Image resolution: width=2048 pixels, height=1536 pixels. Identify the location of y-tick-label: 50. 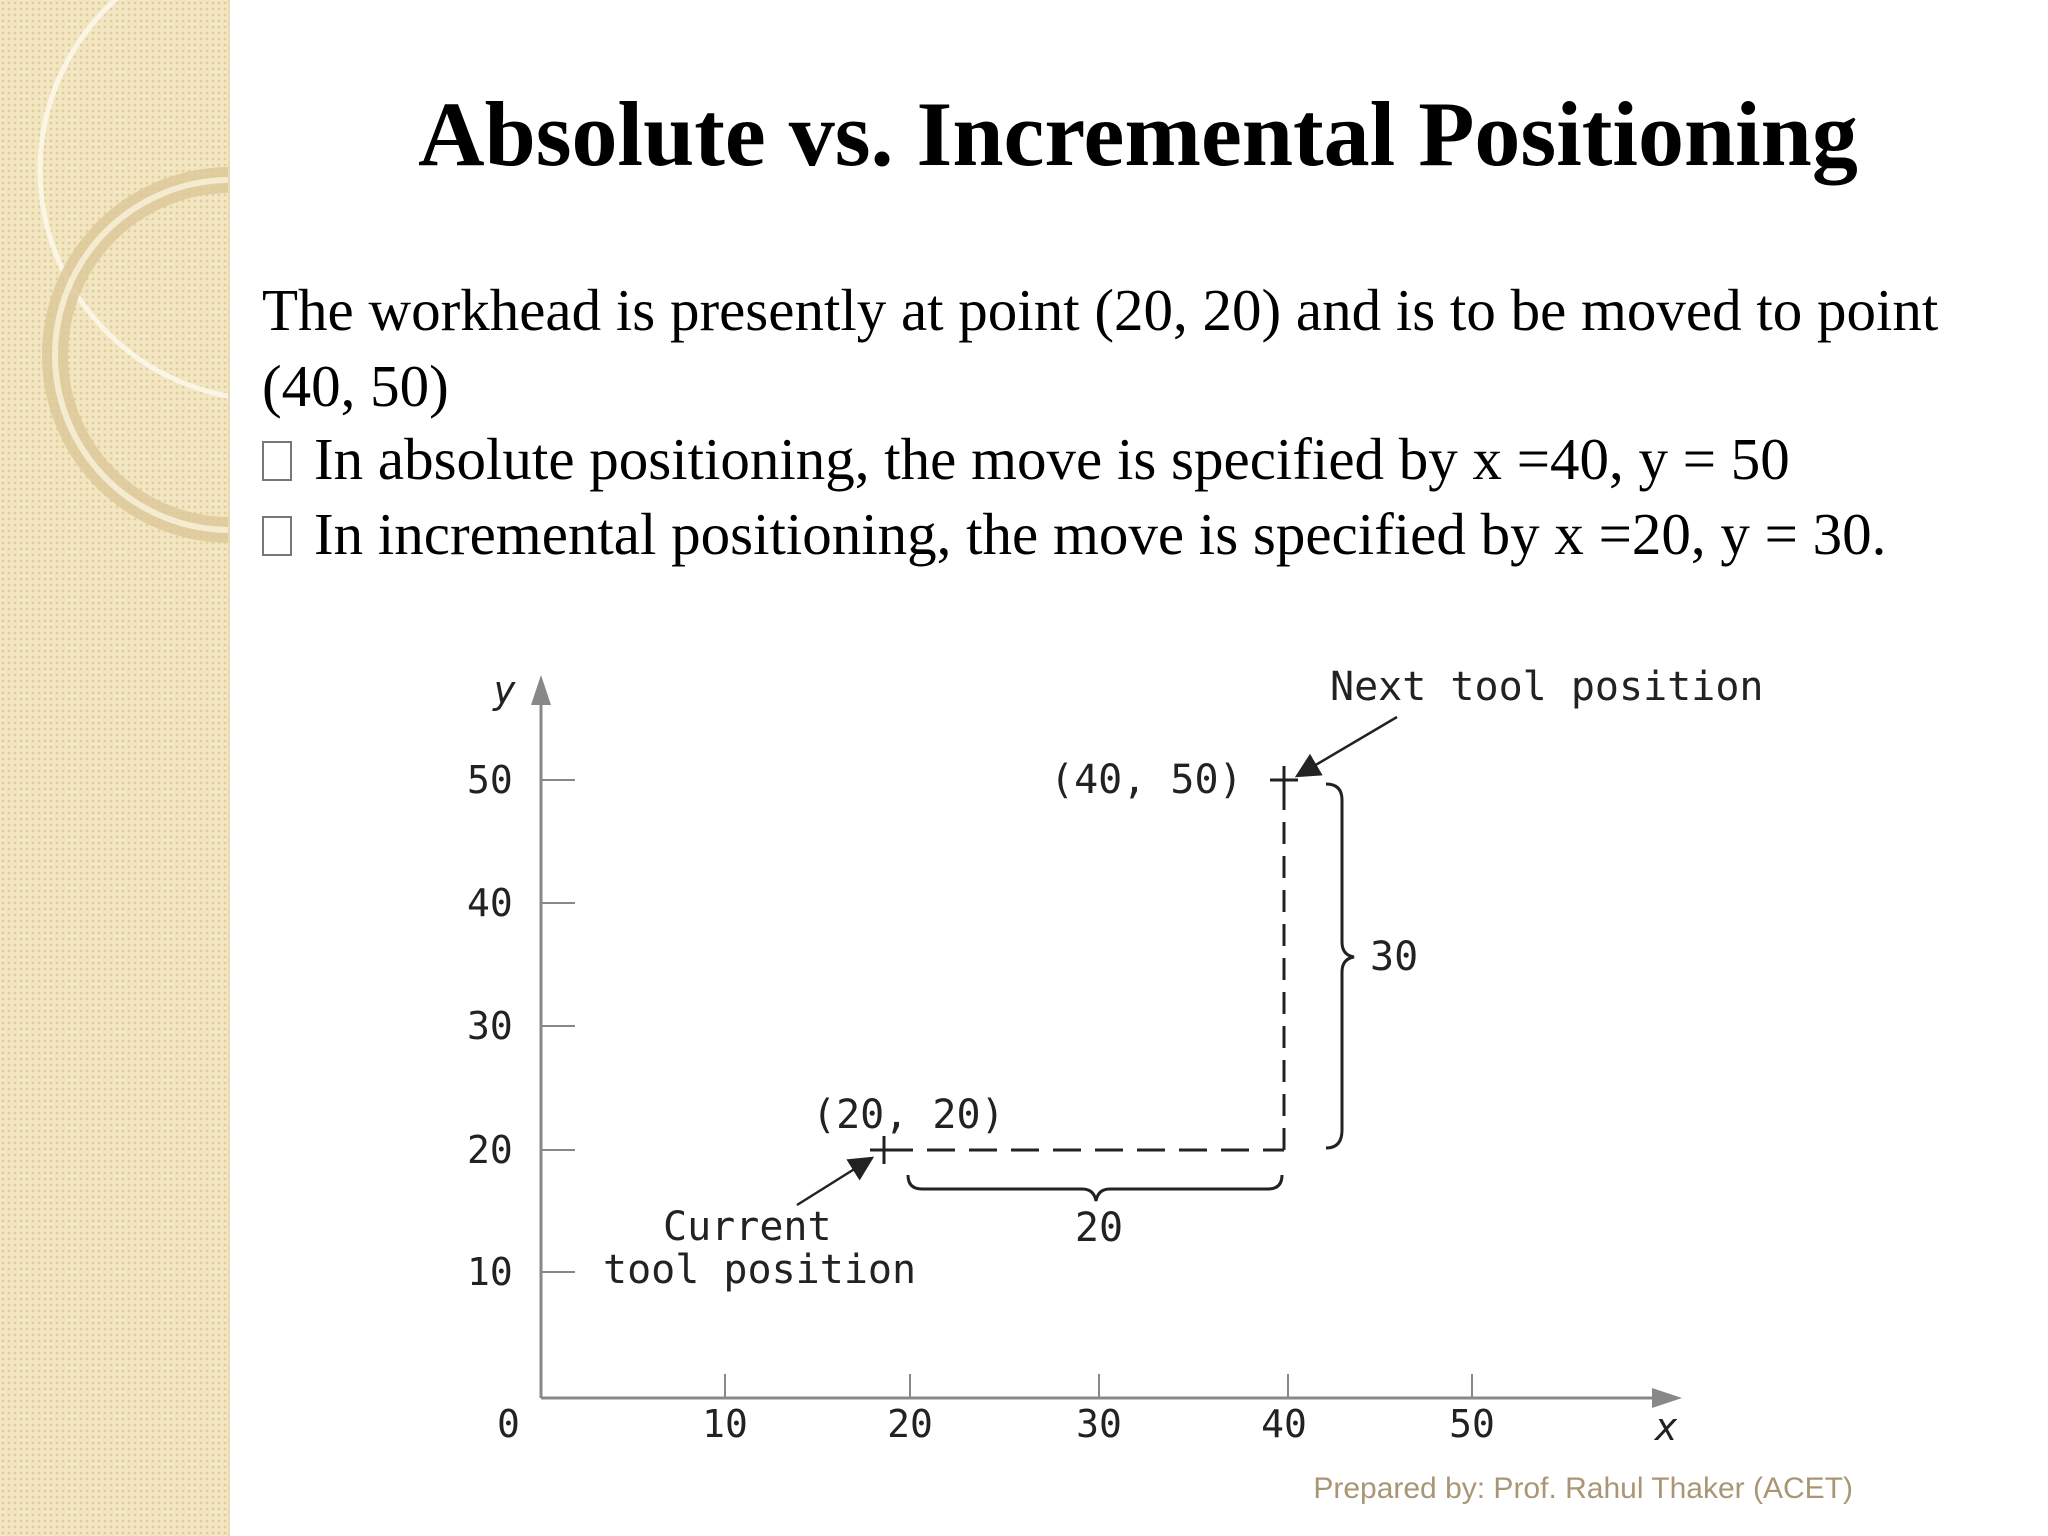
(490, 780).